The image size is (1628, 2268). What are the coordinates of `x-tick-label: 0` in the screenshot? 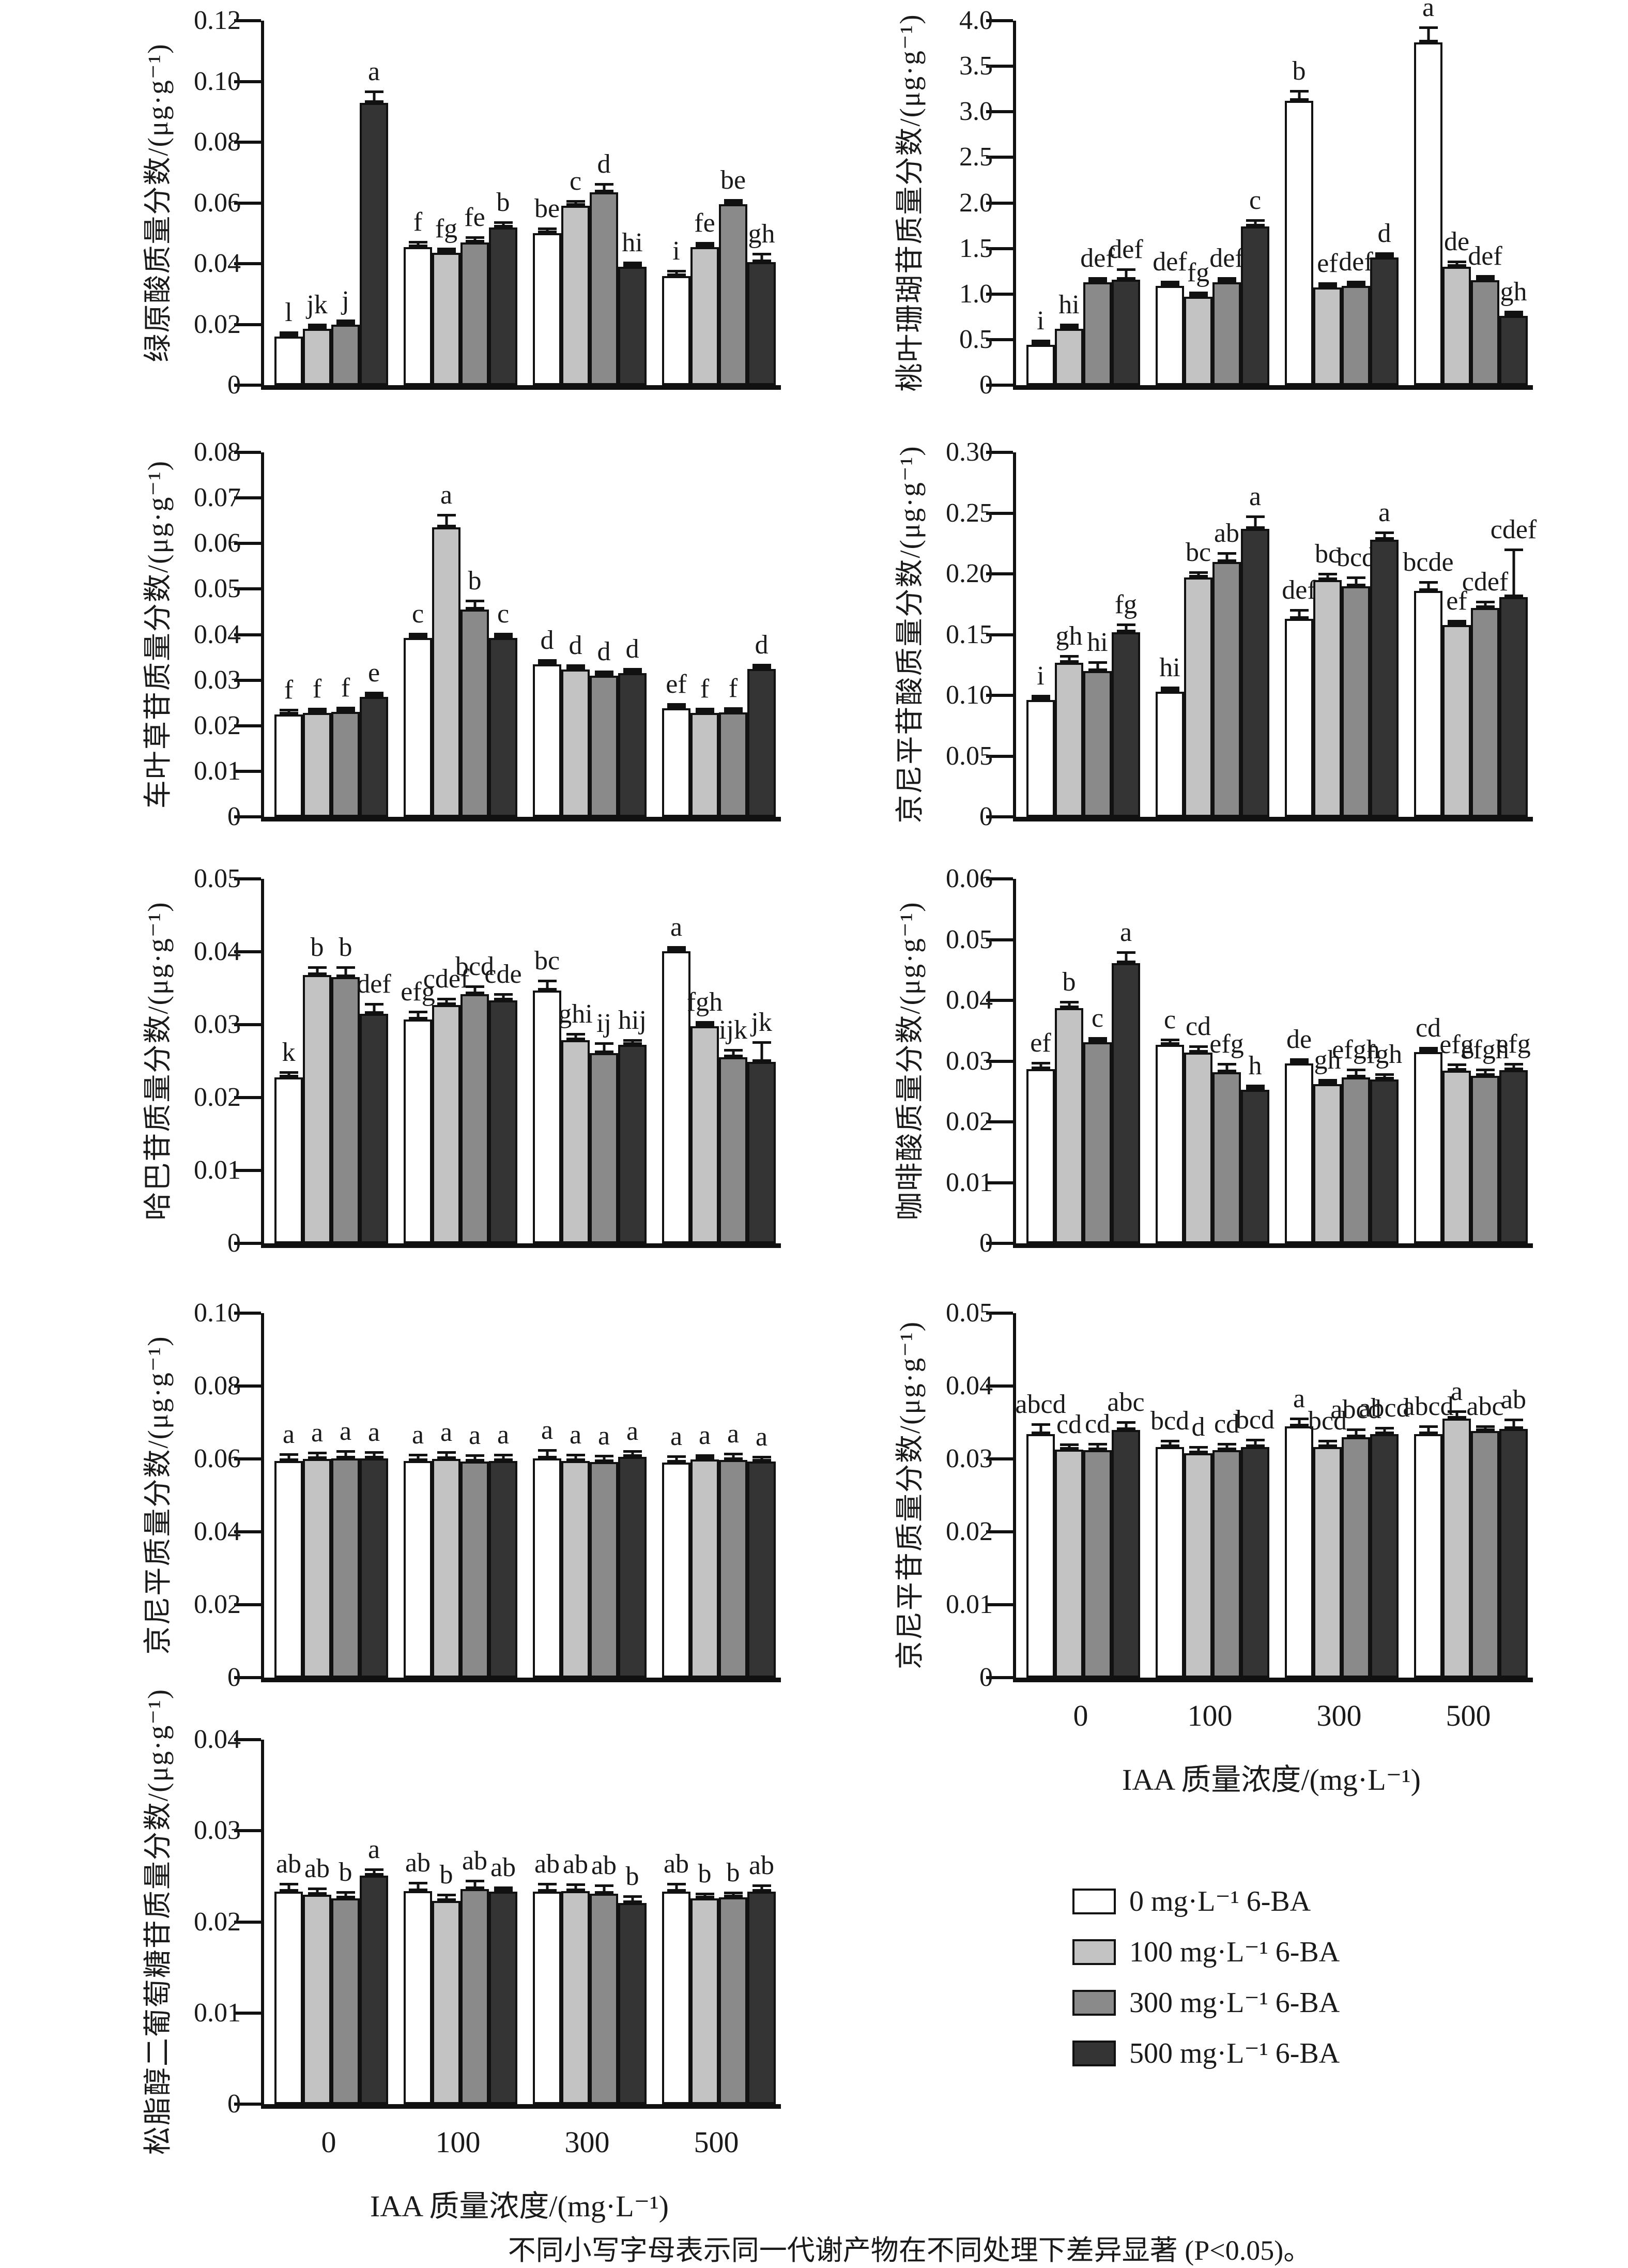 It's located at (1081, 1715).